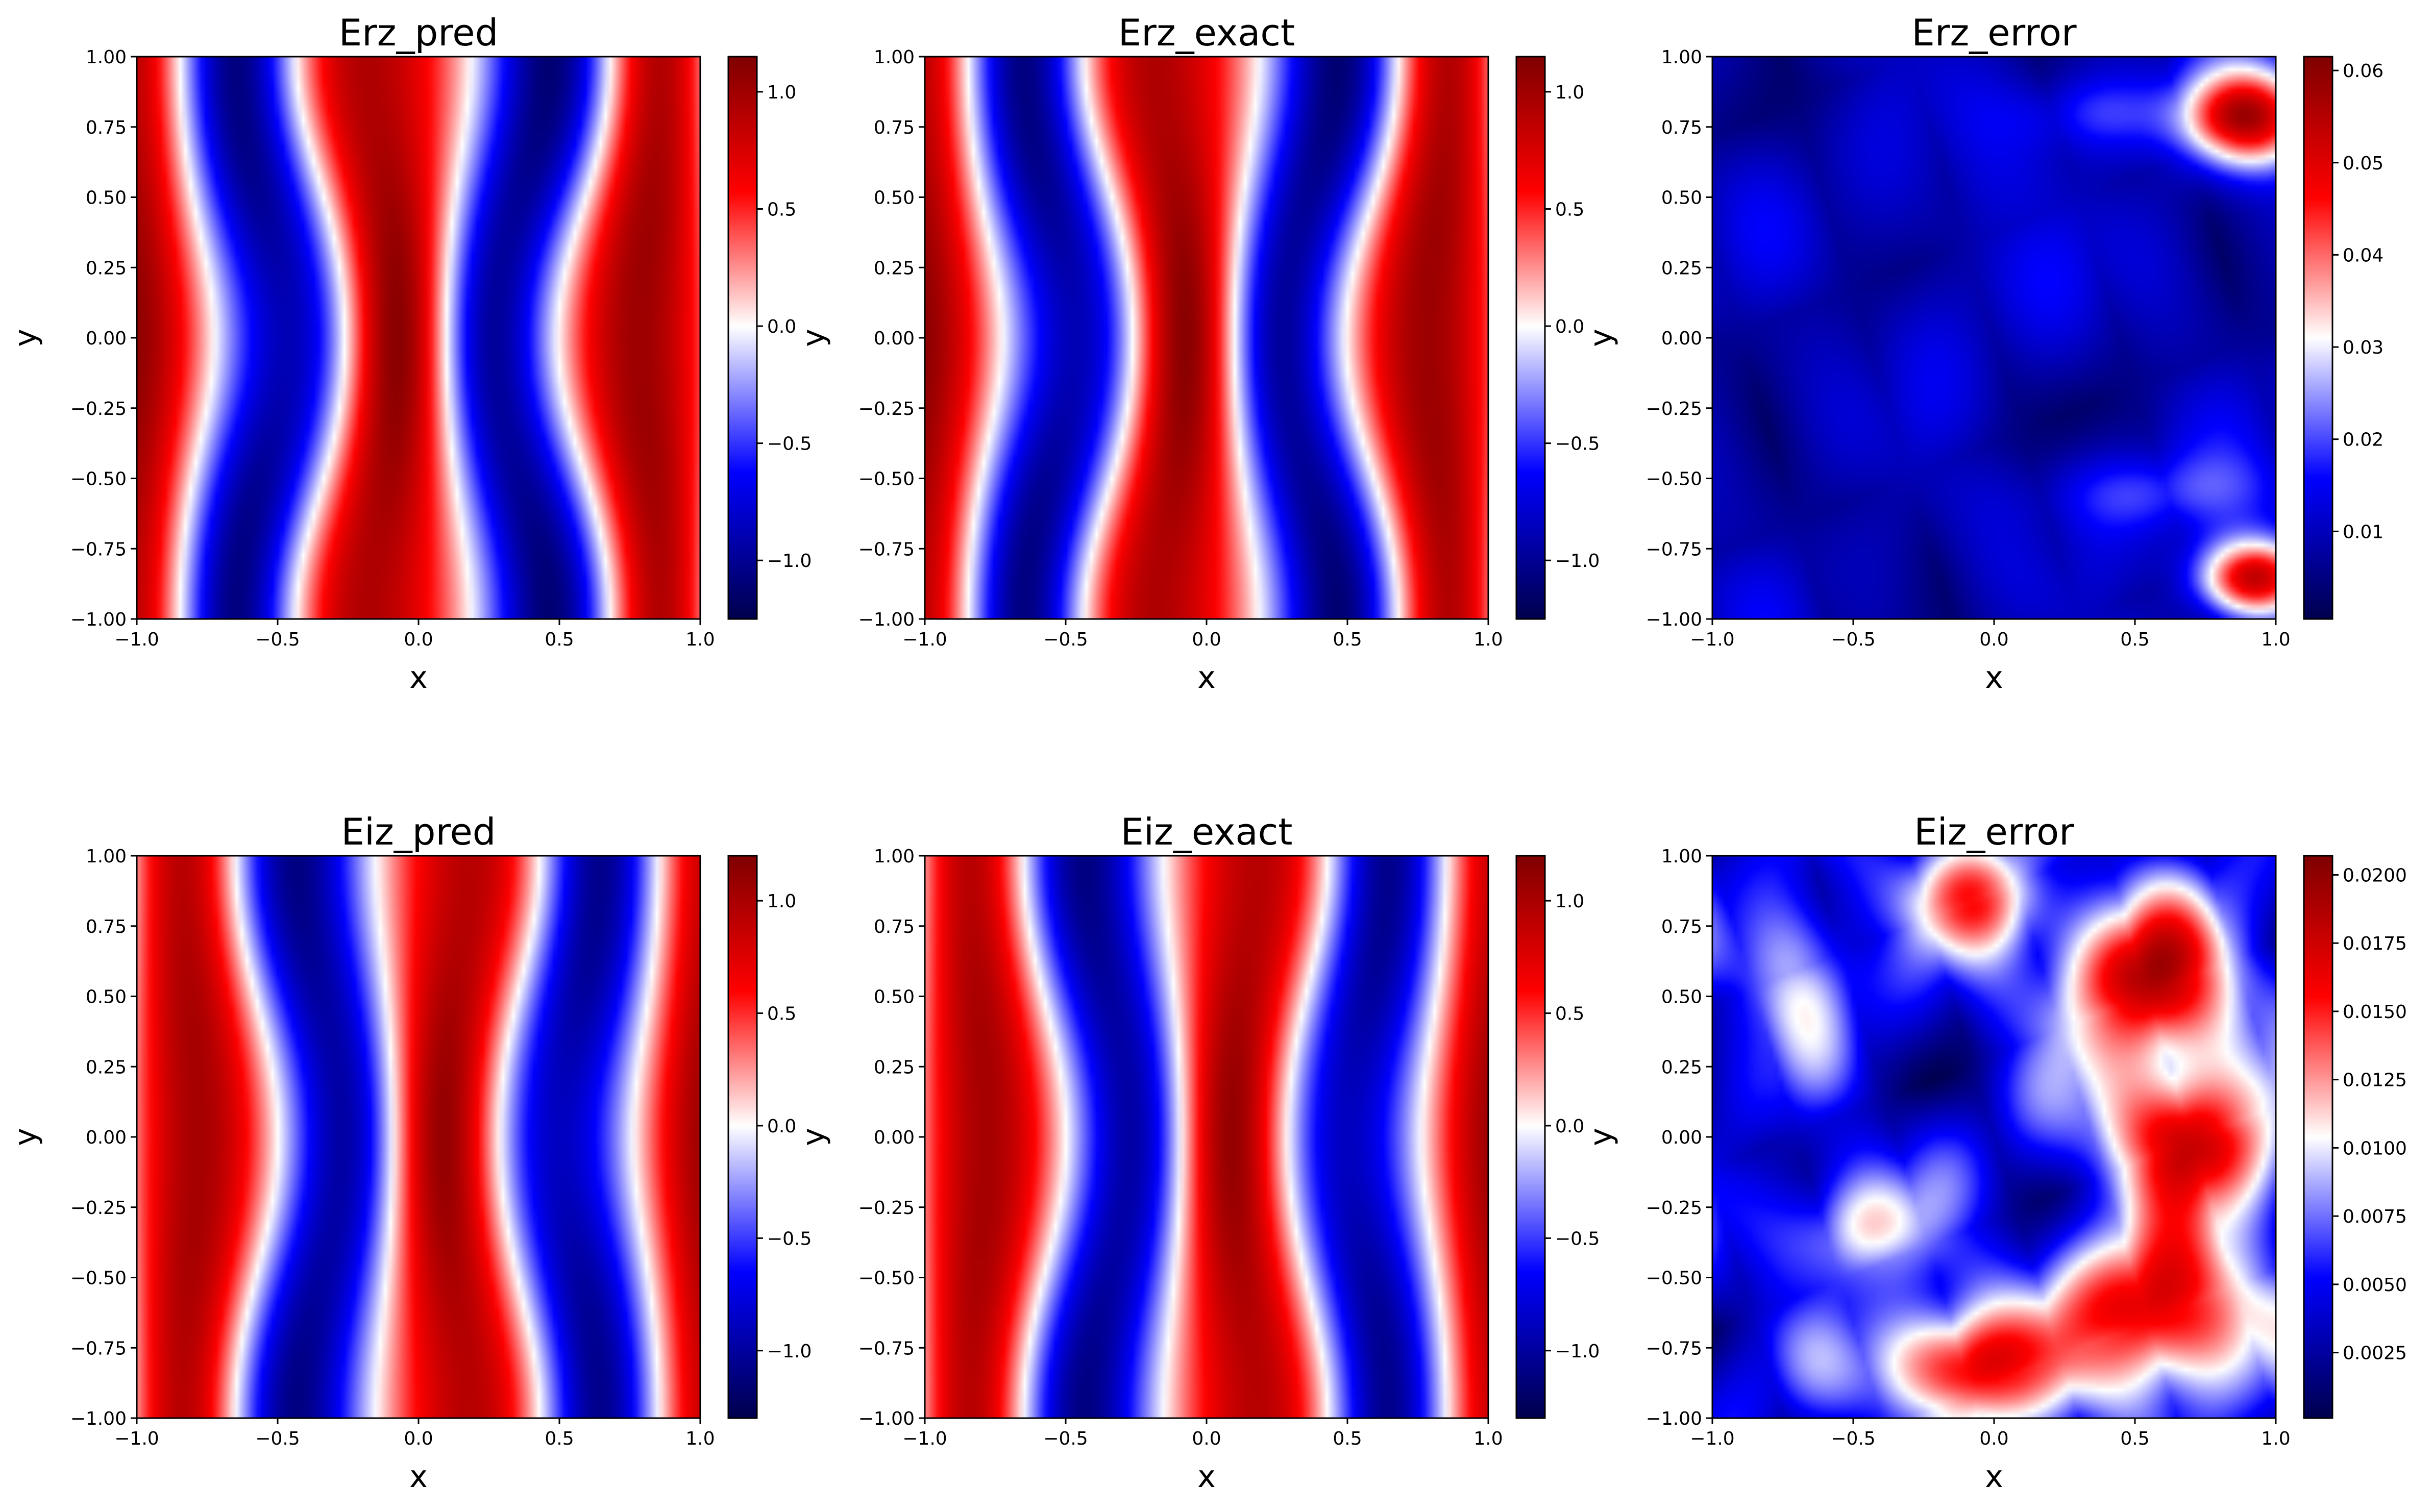 This screenshot has width=2433, height=1512. I want to click on x-tick-label: 0.0, so click(1993, 1438).